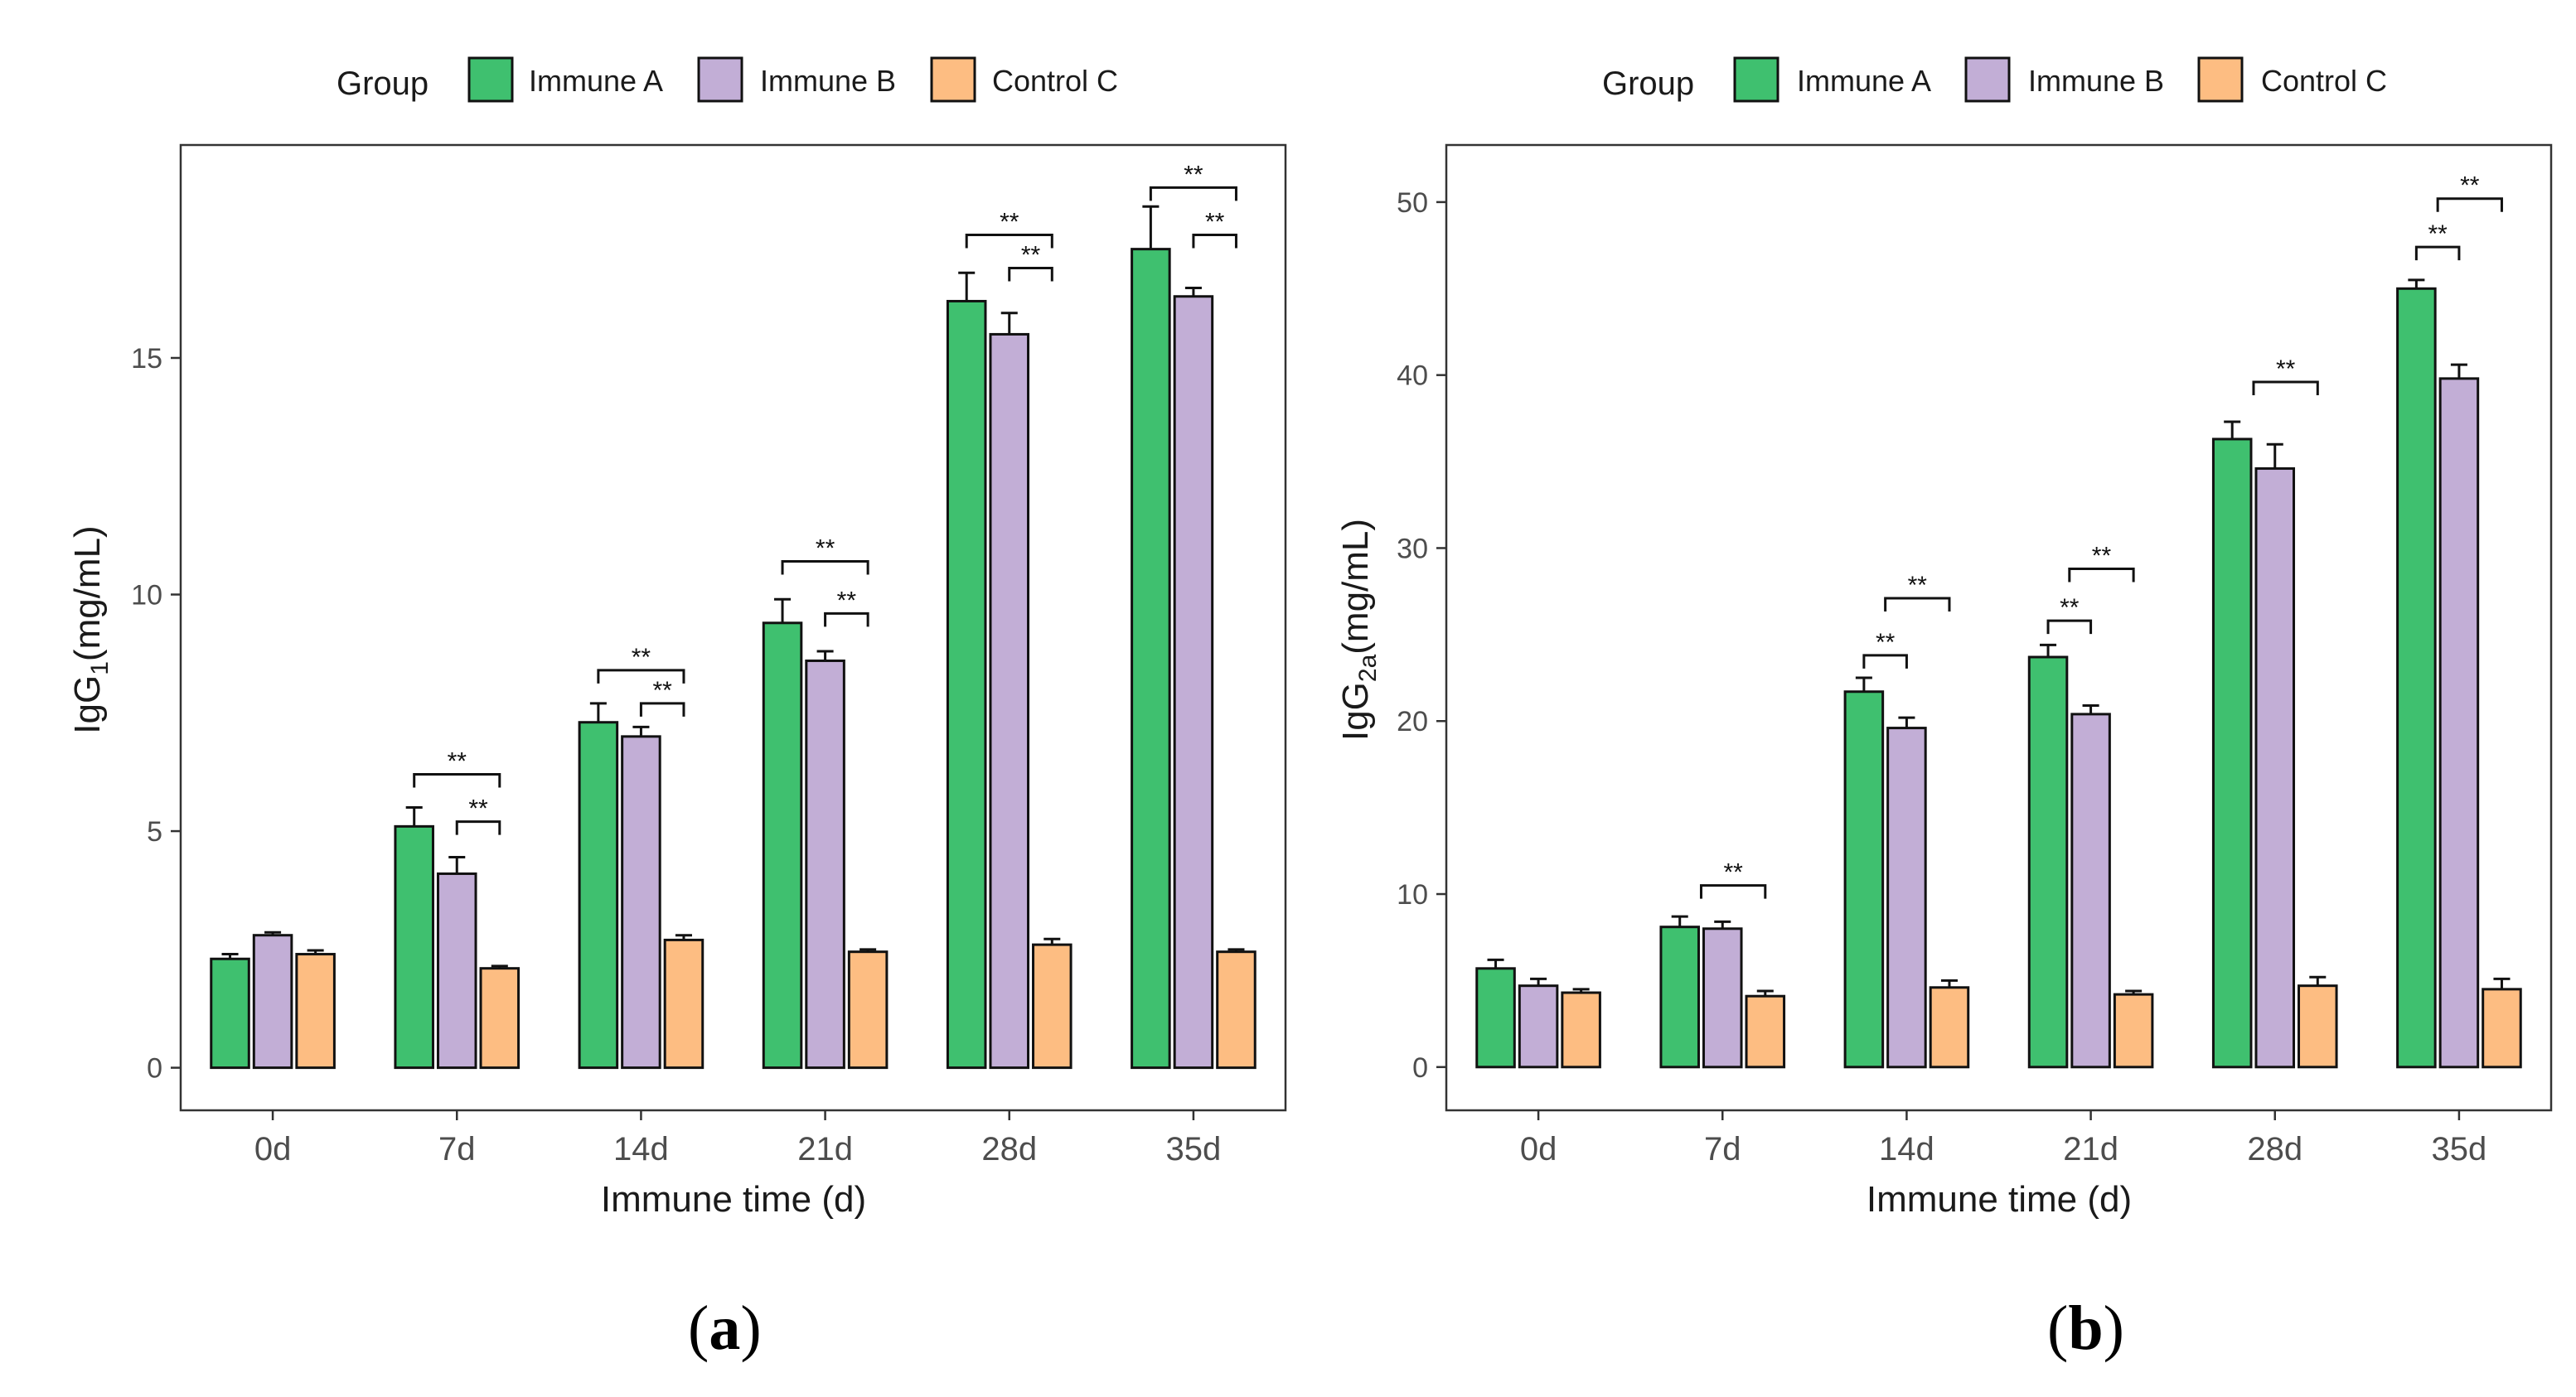  I want to click on legend-label-control-c: Control C, so click(1055, 81).